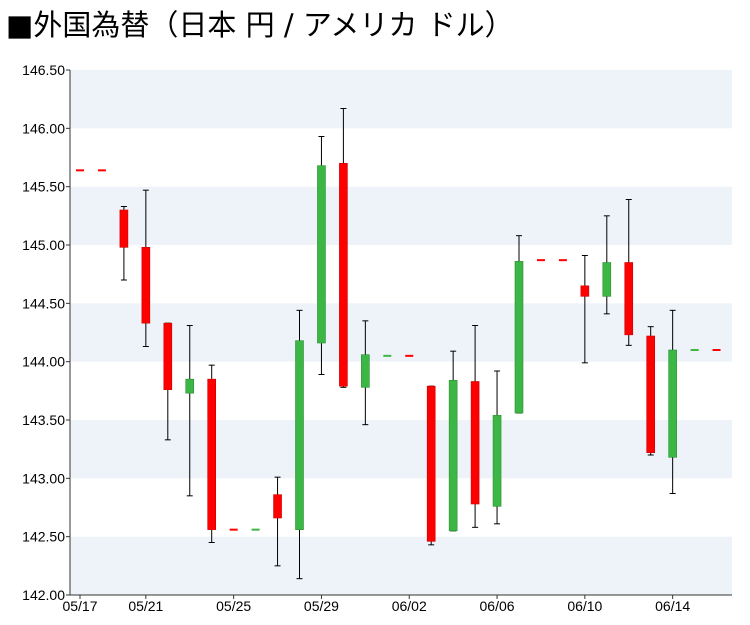 The image size is (750, 625). What do you see at coordinates (233, 606) in the screenshot?
I see `x-tick-label: 05/25` at bounding box center [233, 606].